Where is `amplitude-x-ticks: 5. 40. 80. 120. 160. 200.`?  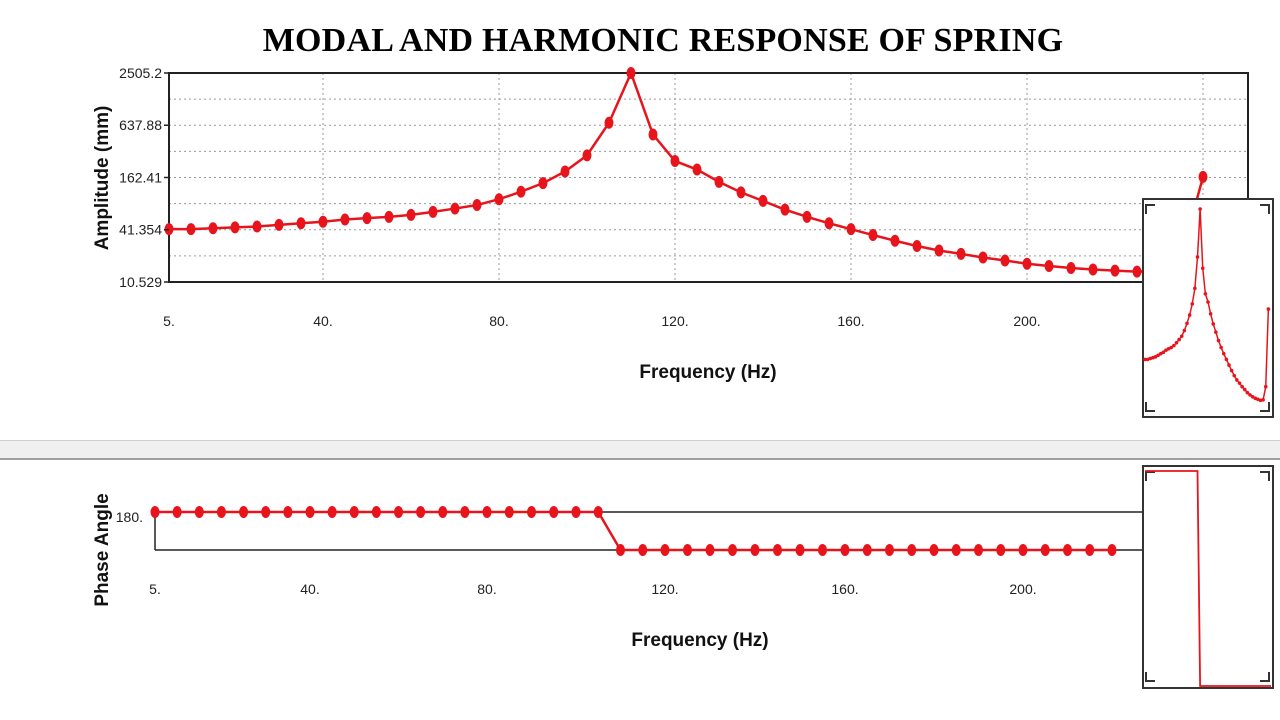
amplitude-x-ticks: 5. 40. 80. 120. 160. 200. is located at coordinates (601, 321).